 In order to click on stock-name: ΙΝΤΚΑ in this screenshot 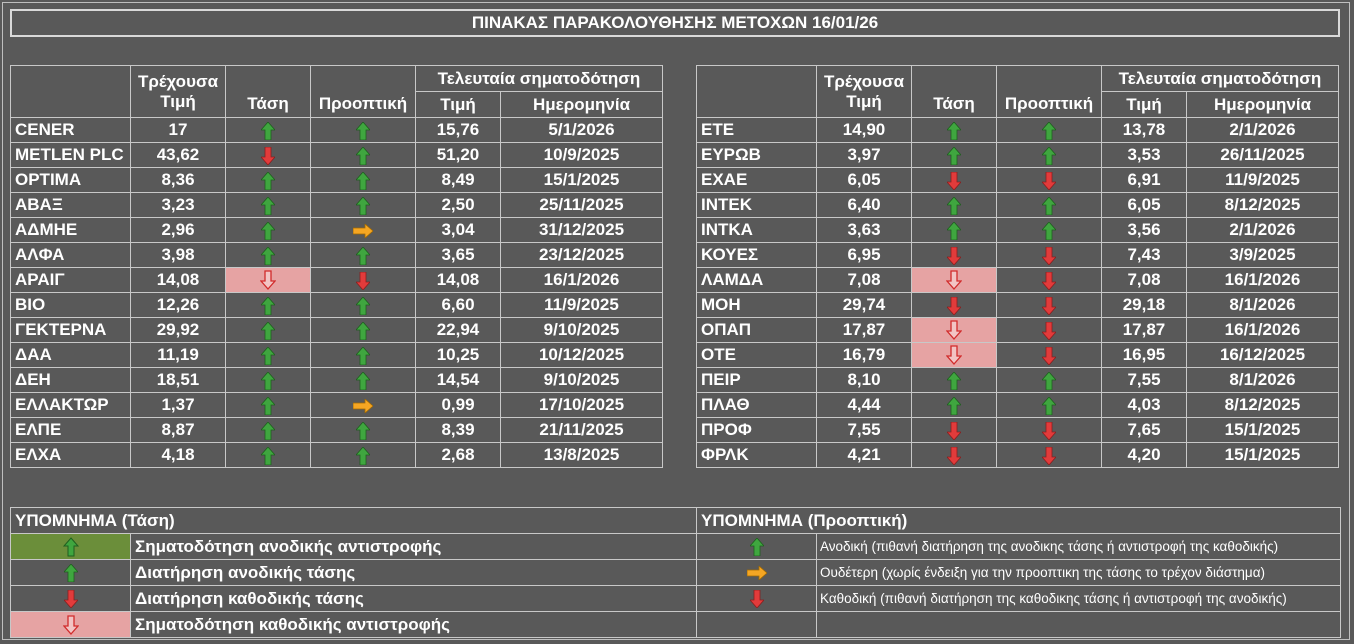, I will do `click(756, 230)`.